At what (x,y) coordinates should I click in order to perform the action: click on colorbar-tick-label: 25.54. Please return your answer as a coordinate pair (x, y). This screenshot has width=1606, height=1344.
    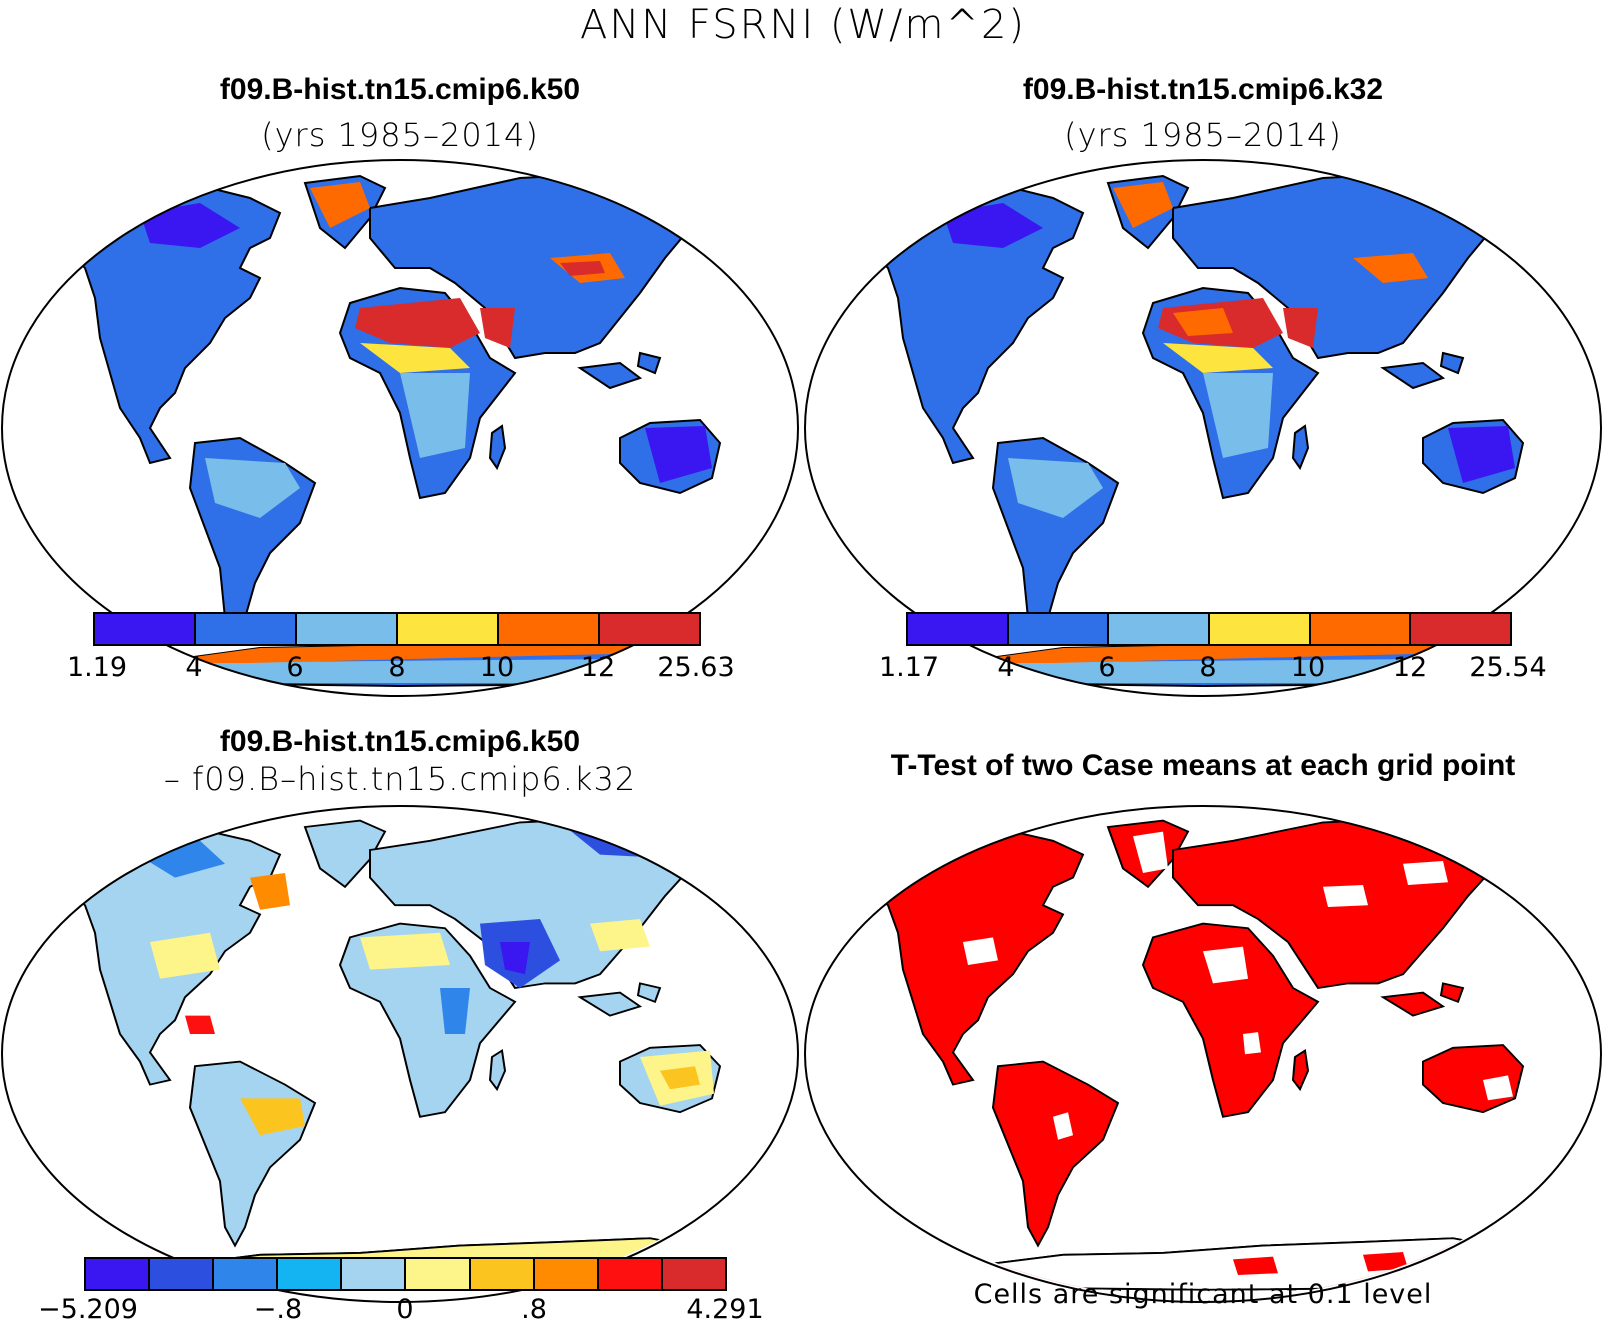
    Looking at the image, I should click on (1508, 667).